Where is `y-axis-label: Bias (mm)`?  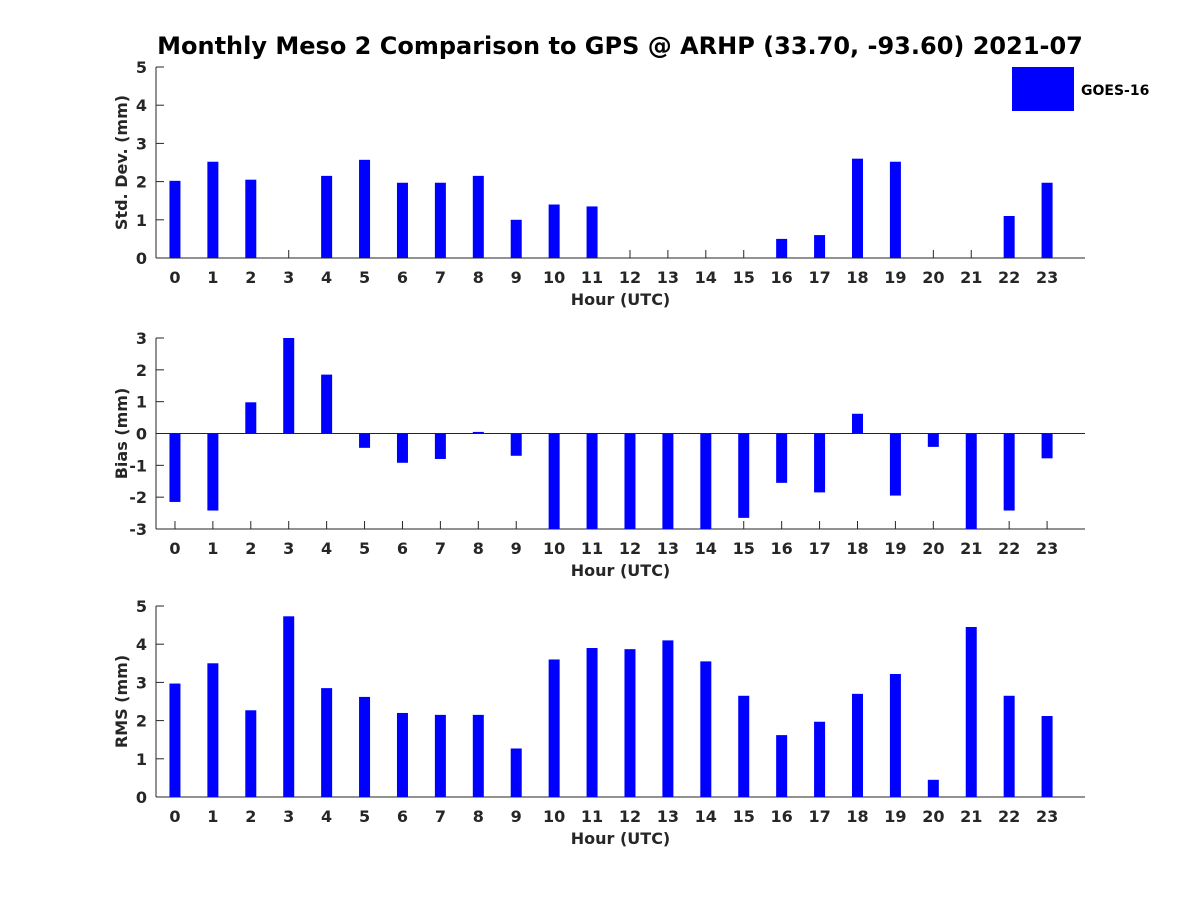 y-axis-label: Bias (mm) is located at coordinates (121, 434).